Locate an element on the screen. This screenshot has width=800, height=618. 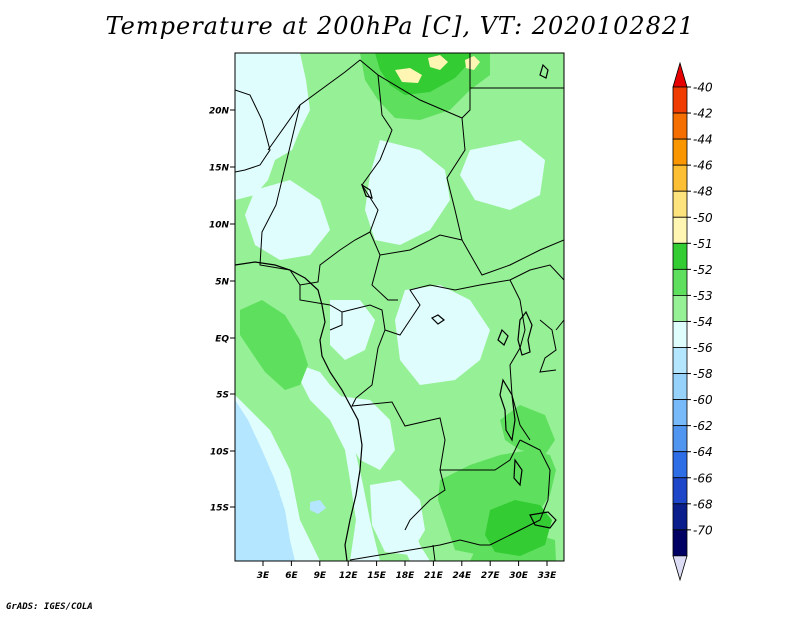
lat-label: 5S is located at coordinates (222, 396).